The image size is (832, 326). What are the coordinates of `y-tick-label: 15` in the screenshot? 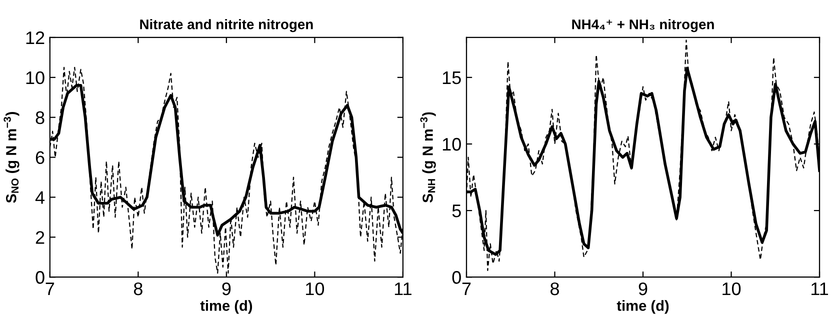 It's located at (451, 78).